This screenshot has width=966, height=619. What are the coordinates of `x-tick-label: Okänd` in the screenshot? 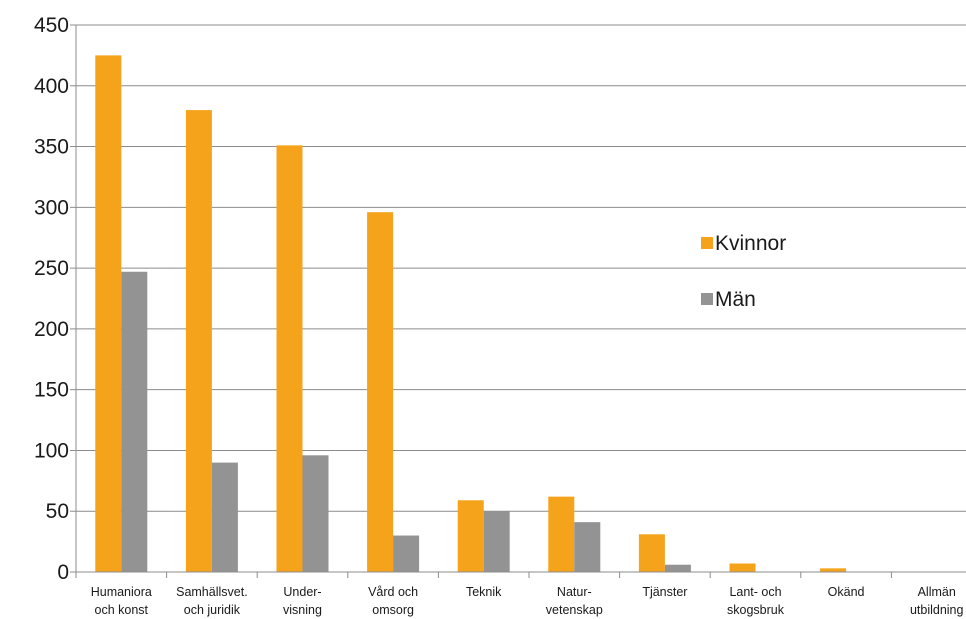 It's located at (846, 592).